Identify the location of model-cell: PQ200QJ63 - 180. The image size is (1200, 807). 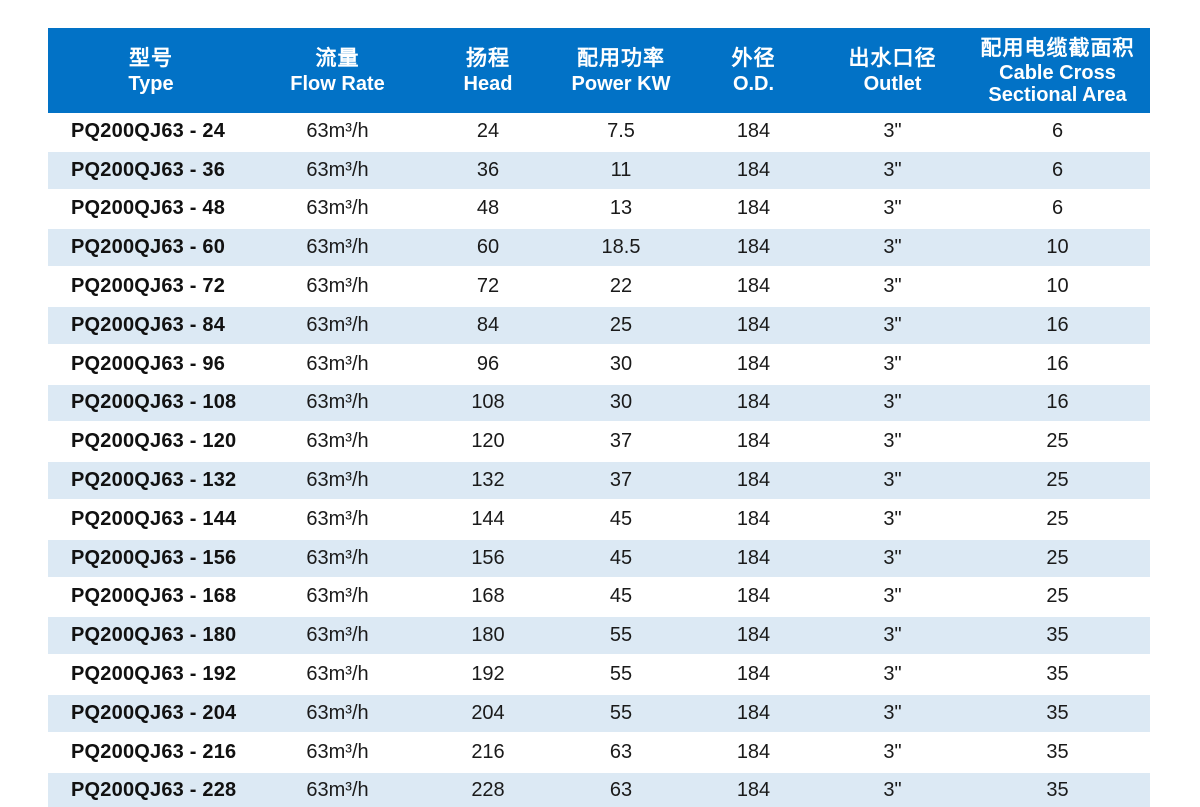
(151, 636).